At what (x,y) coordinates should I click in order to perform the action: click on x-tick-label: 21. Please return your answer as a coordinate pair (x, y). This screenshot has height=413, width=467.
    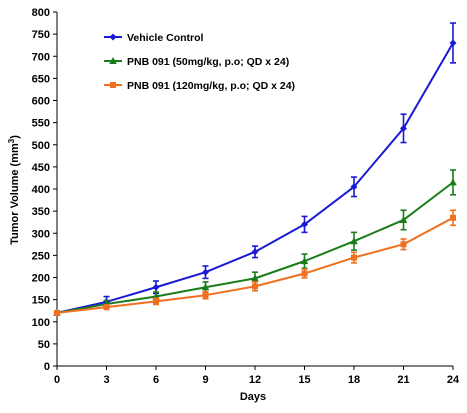
    Looking at the image, I should click on (403, 380).